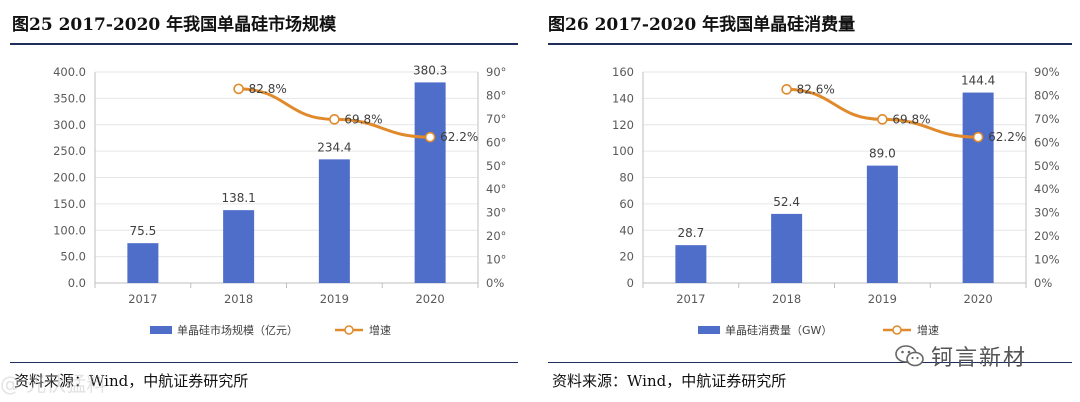 The width and height of the screenshot is (1080, 402). I want to click on left-tick-label: 120, so click(623, 125).